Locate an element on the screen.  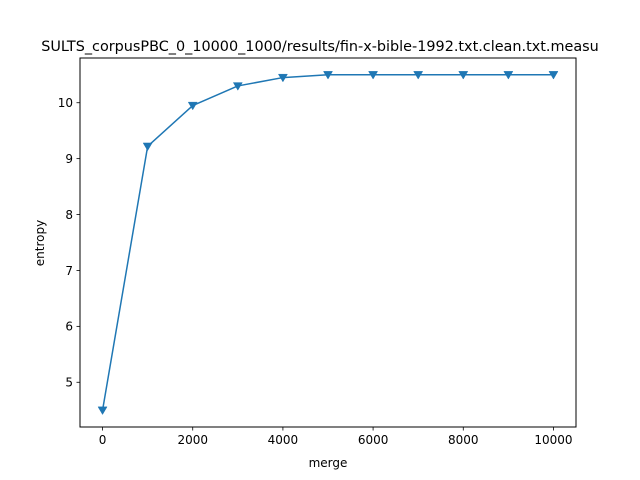
y-tick-label: 7 is located at coordinates (69, 271).